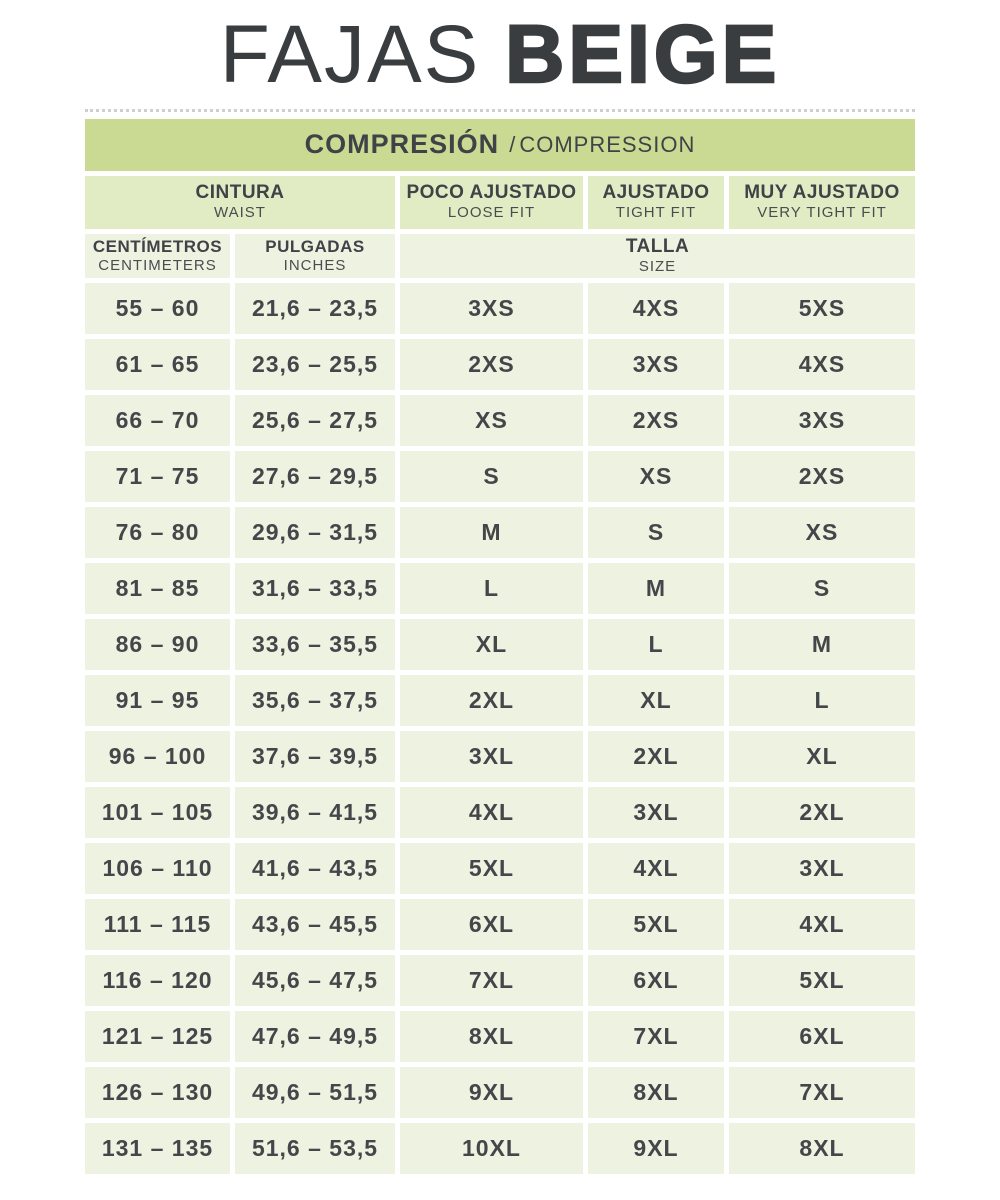 Image resolution: width=1000 pixels, height=1200 pixels. What do you see at coordinates (656, 213) in the screenshot?
I see `header-ajustado-en: TIGHT FIT` at bounding box center [656, 213].